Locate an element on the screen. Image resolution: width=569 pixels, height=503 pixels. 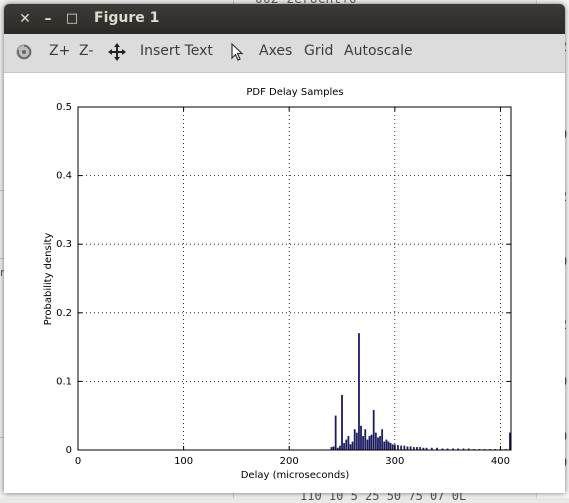
x-tick-label: 400 is located at coordinates (500, 461).